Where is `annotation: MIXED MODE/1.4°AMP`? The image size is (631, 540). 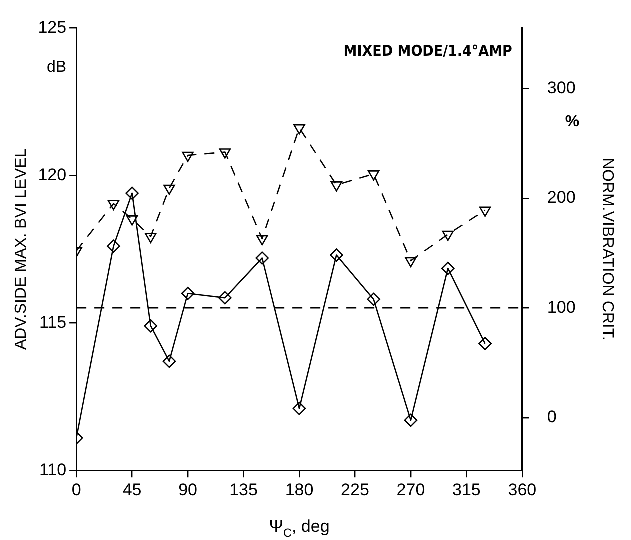 annotation: MIXED MODE/1.4°AMP is located at coordinates (428, 51).